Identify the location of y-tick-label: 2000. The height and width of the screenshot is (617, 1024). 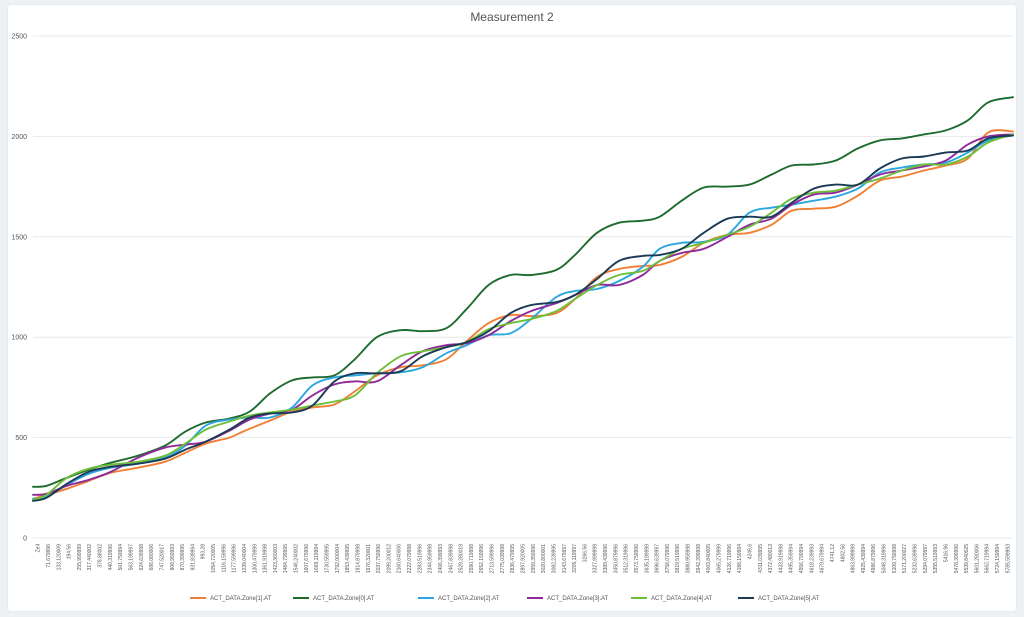
(19, 137).